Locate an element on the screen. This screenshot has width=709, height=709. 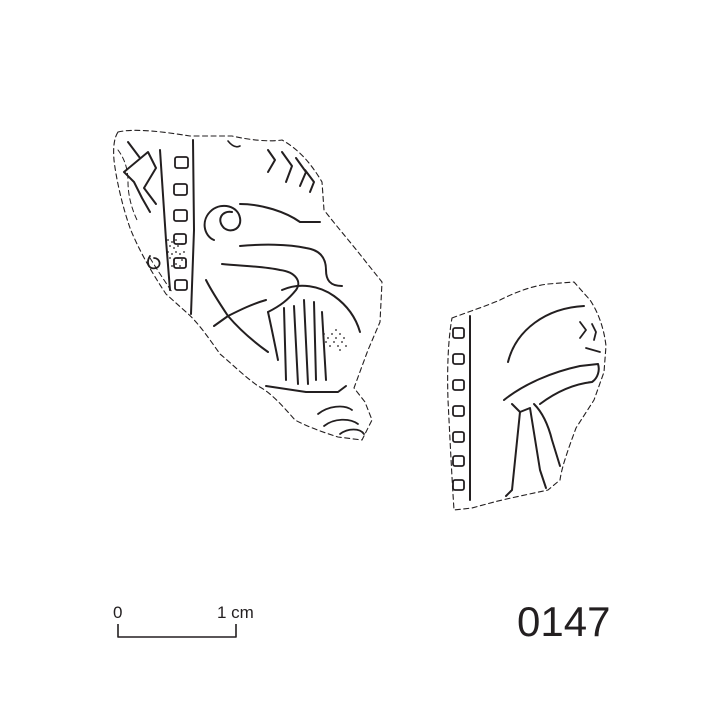
catalogue-number: 0147 is located at coordinates (564, 621).